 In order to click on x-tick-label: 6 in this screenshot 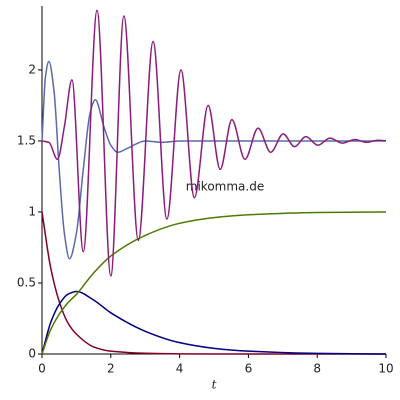, I will do `click(249, 369)`.